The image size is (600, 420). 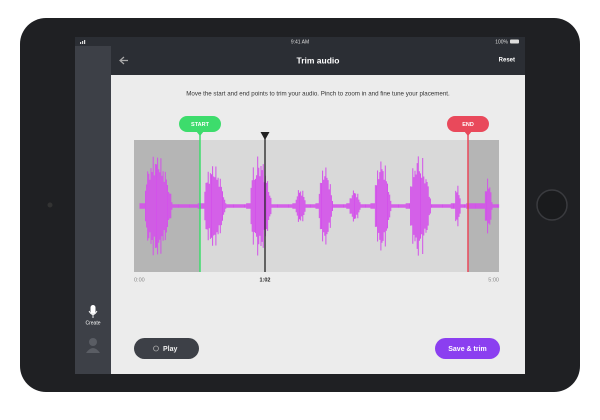 I want to click on end-label: END, so click(x=468, y=125).